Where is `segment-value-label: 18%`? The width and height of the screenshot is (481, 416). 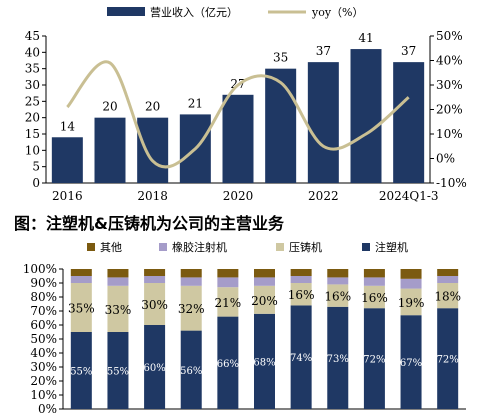 segment-value-label: 18% is located at coordinates (447, 297).